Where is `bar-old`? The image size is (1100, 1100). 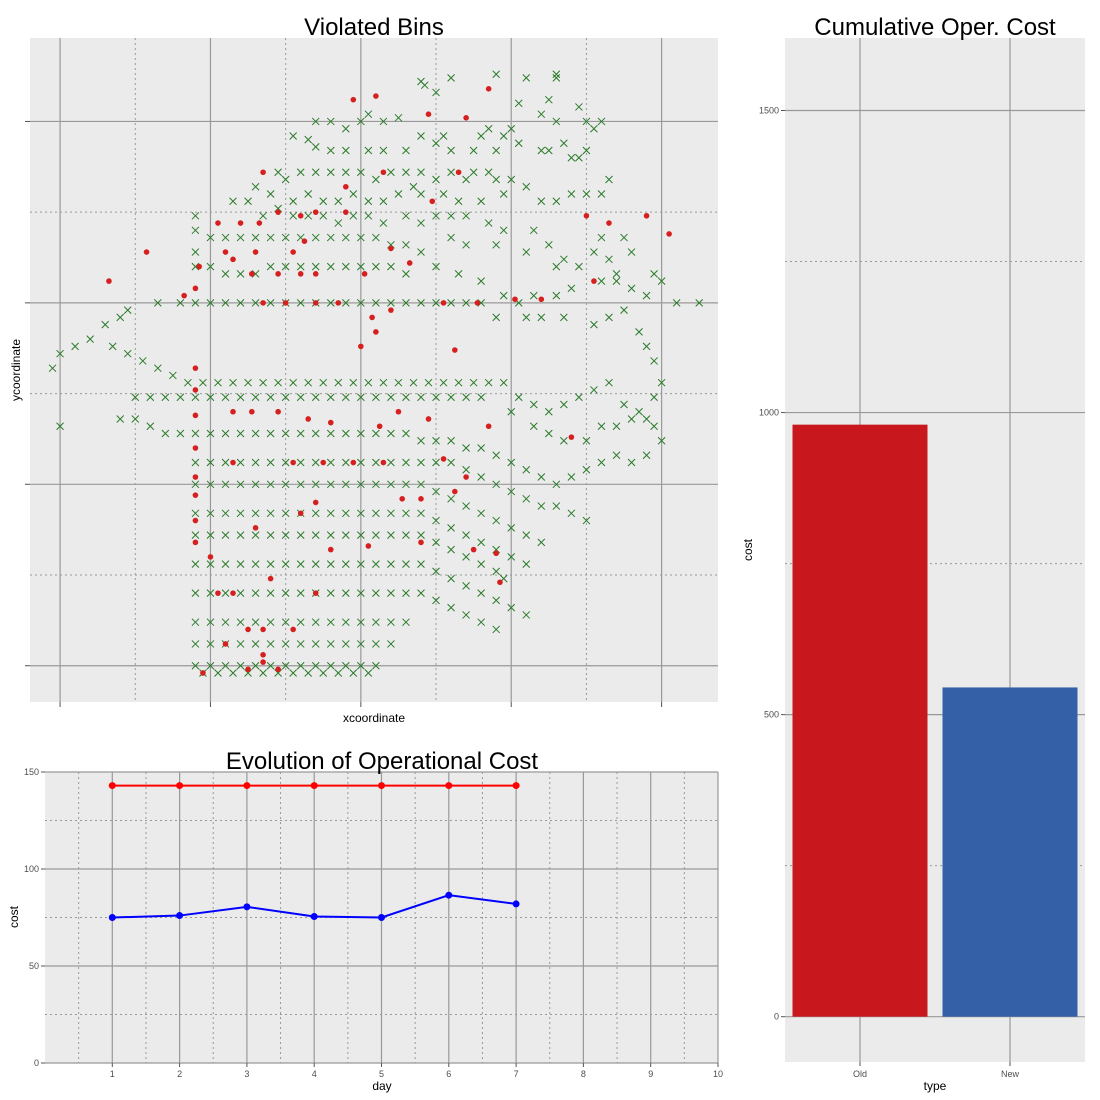 bar-old is located at coordinates (860, 720).